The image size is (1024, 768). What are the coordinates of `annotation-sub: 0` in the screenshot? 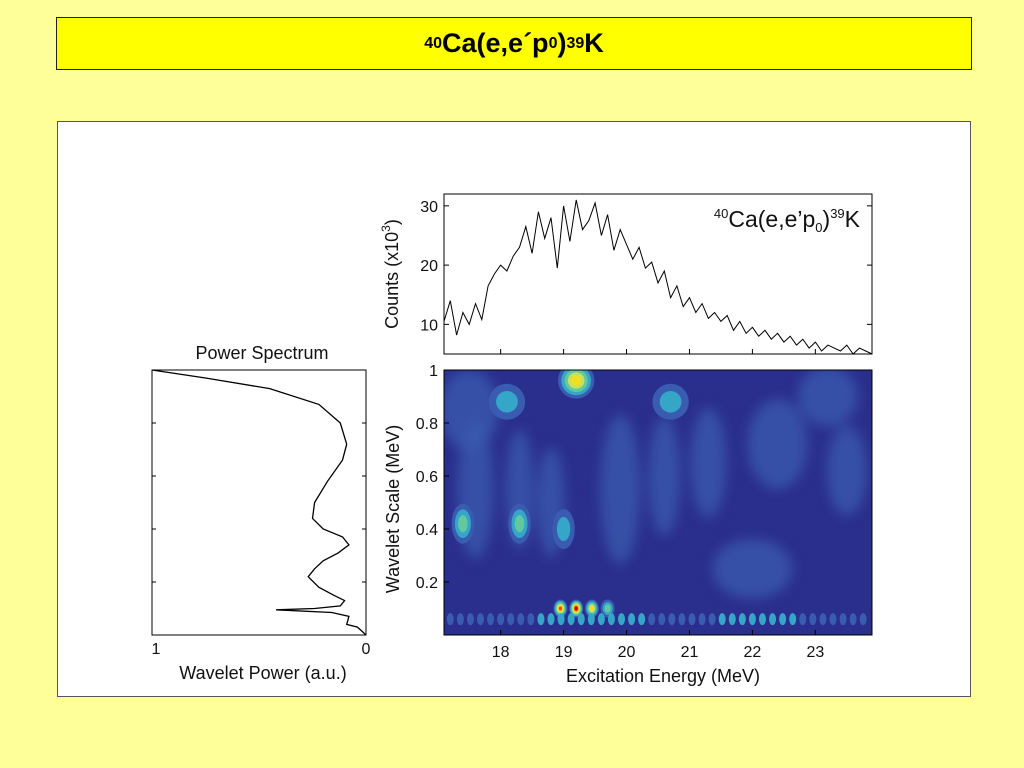 It's located at (818, 227).